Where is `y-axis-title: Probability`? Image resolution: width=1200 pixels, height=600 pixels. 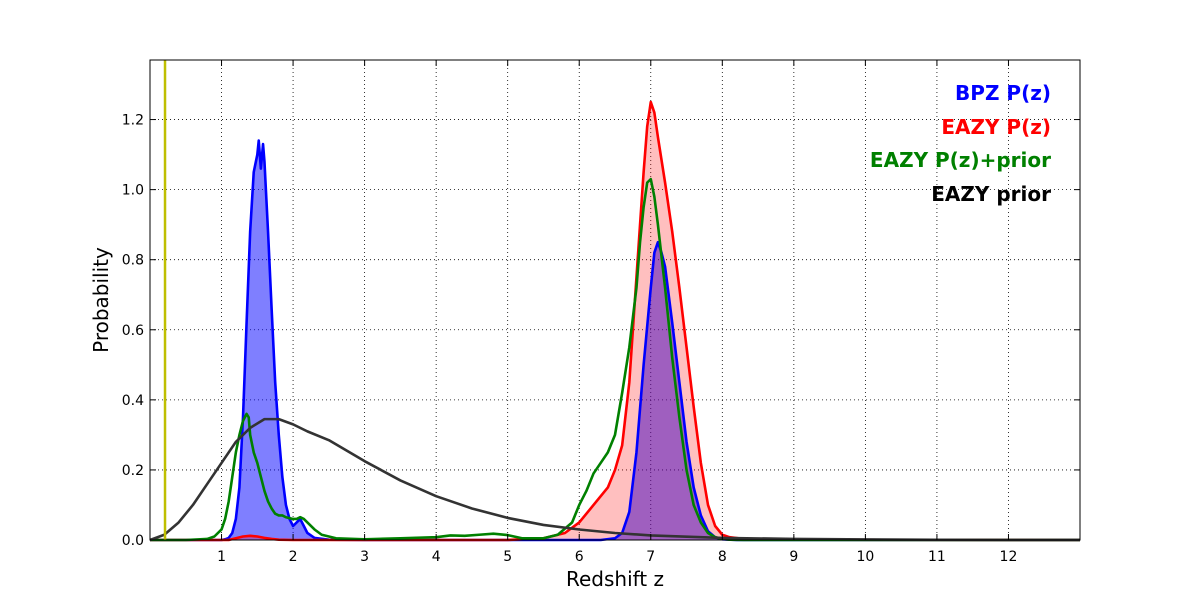
y-axis-title: Probability is located at coordinates (101, 300).